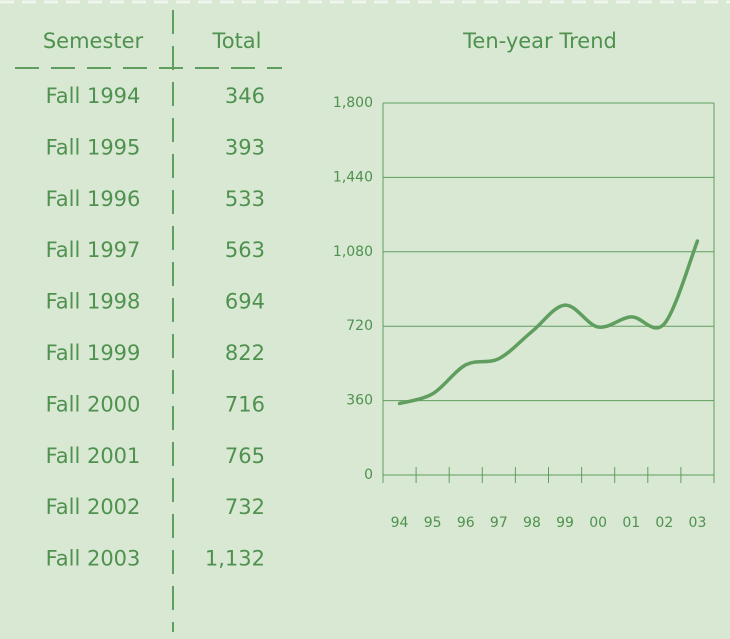 The width and height of the screenshot is (730, 639). I want to click on table-cell: Fall 2001, so click(93, 456).